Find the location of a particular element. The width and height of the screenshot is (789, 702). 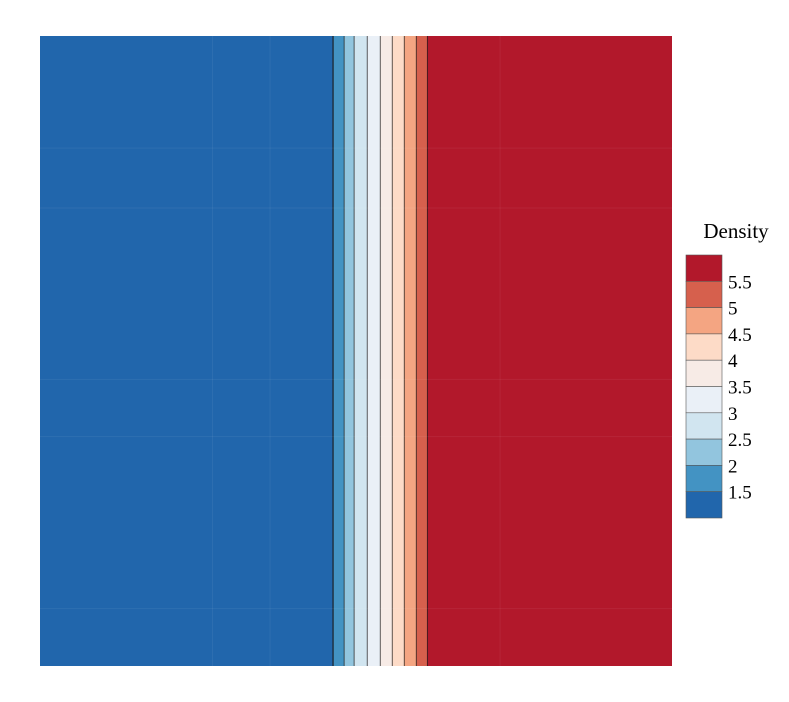

colorbar-tick-label: 5 is located at coordinates (733, 309).